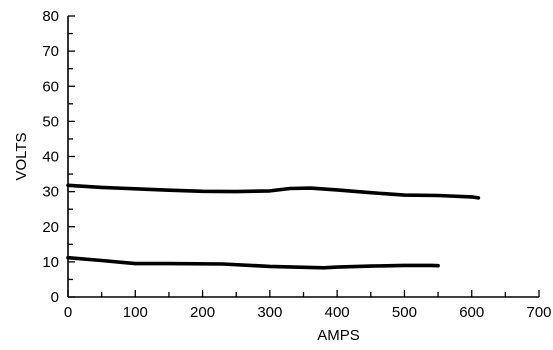 This screenshot has width=553, height=350. I want to click on y-tick-label: 80, so click(50, 16).